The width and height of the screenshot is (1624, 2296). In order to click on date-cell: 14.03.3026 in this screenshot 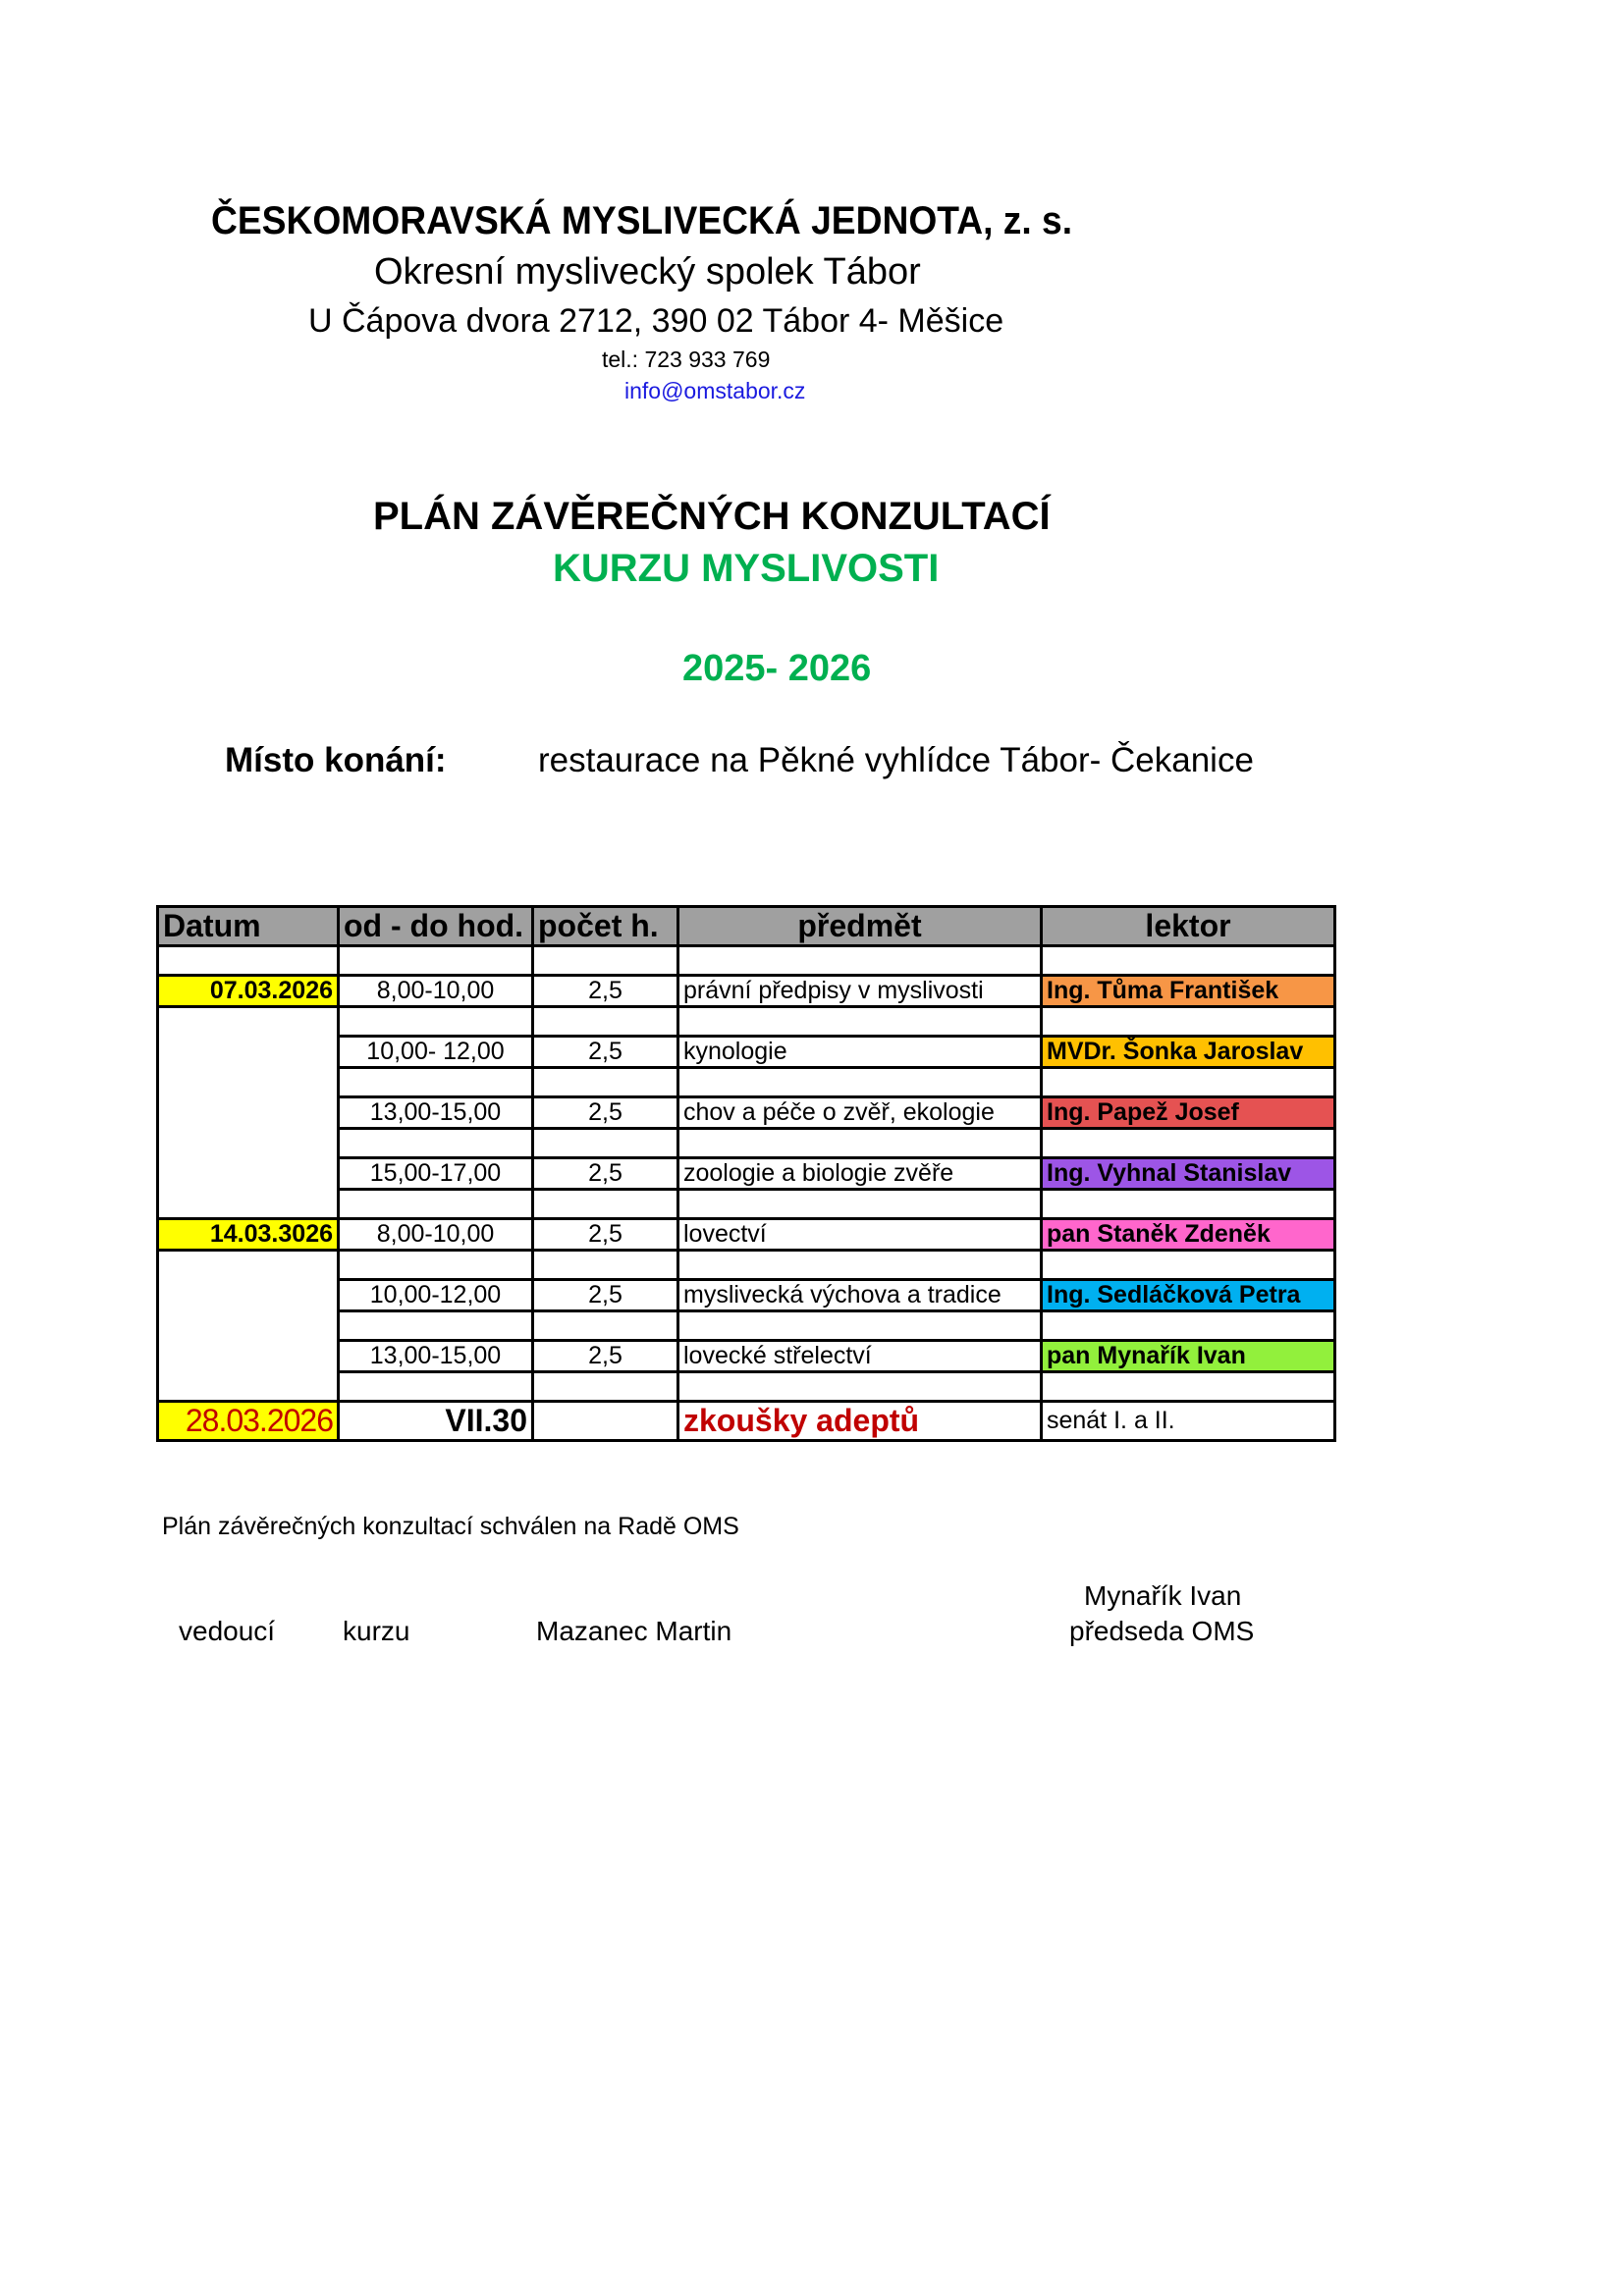, I will do `click(248, 1234)`.